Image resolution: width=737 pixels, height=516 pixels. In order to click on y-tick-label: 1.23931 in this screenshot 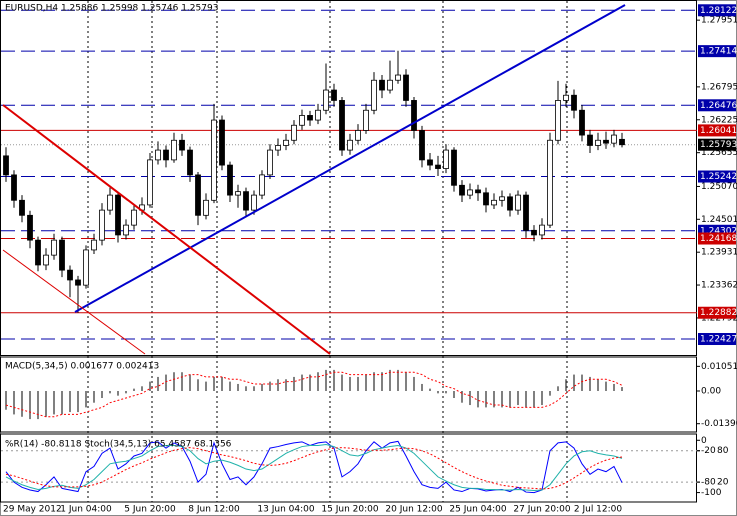, I will do `click(719, 253)`.